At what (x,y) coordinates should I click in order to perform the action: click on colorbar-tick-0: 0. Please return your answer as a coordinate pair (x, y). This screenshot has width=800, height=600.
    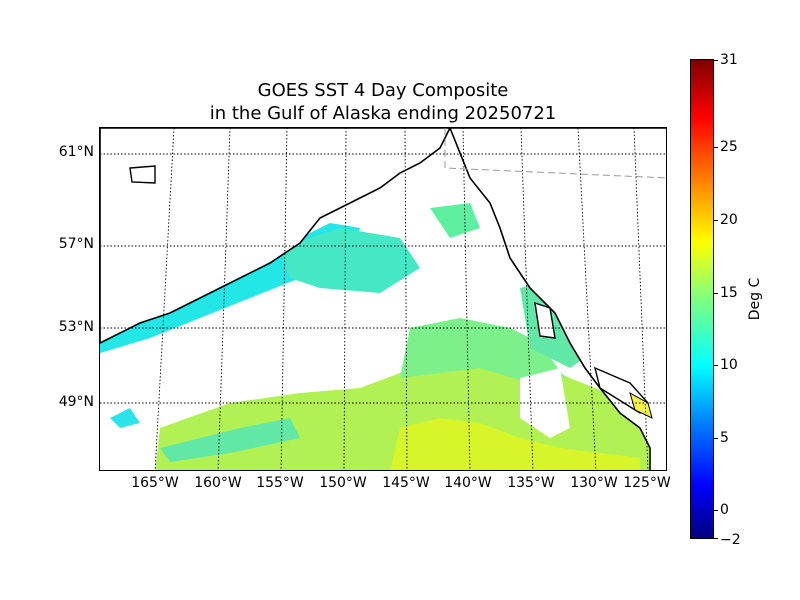
    Looking at the image, I should click on (724, 510).